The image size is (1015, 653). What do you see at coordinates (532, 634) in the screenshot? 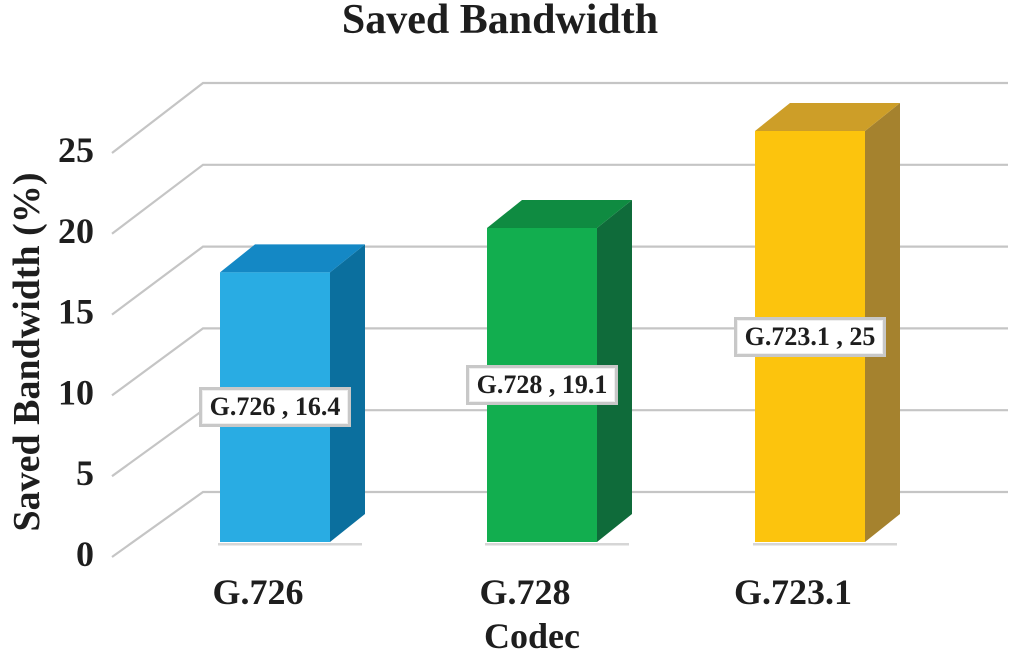
I see `x-axis-title: Codec` at bounding box center [532, 634].